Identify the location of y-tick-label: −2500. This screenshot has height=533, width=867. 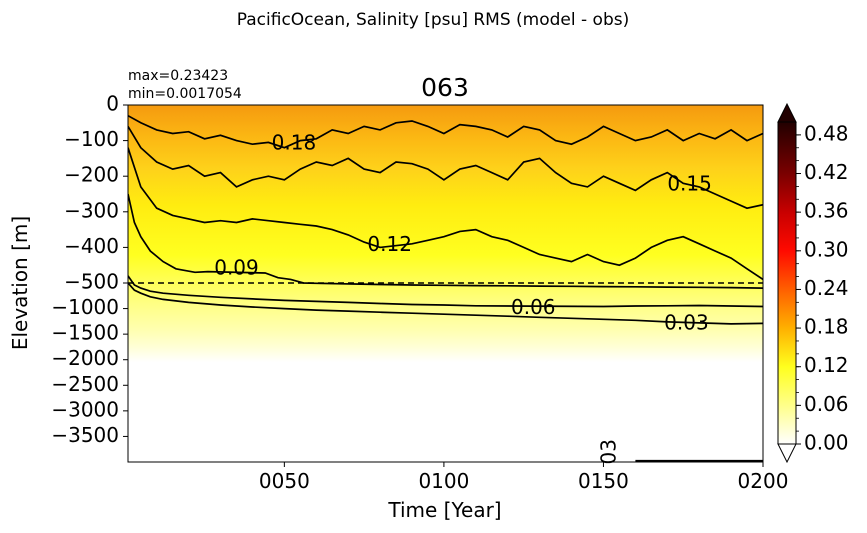
(85, 384).